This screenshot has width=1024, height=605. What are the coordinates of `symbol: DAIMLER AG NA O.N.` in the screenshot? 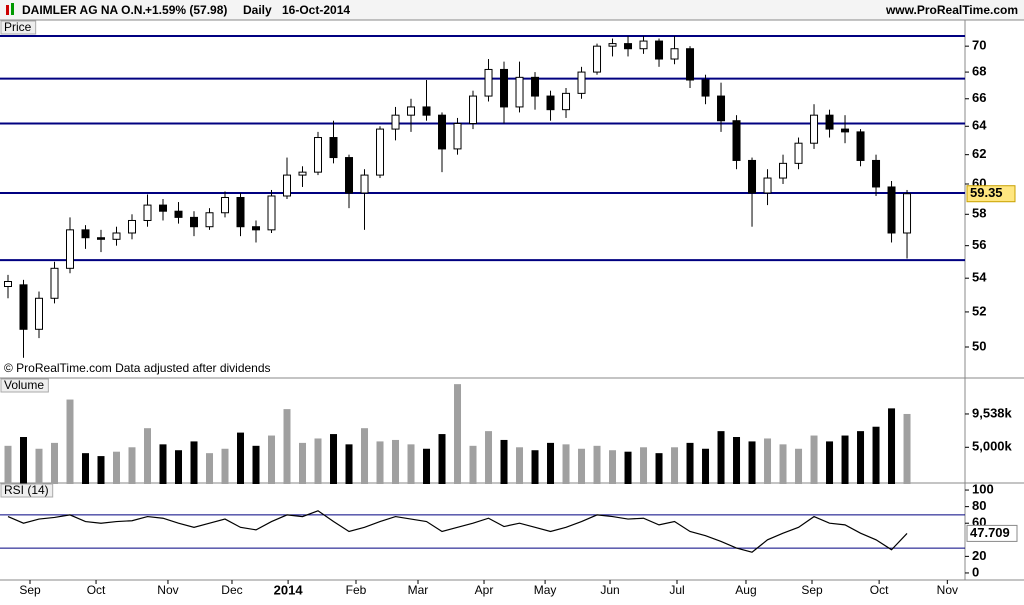 It's located at (84, 10).